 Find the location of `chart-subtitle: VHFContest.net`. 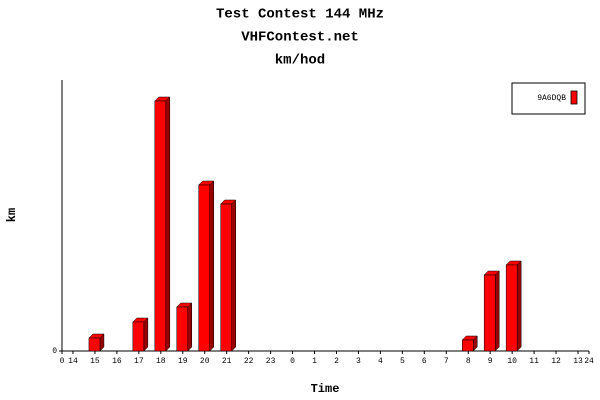

chart-subtitle: VHFContest.net is located at coordinates (300, 38).